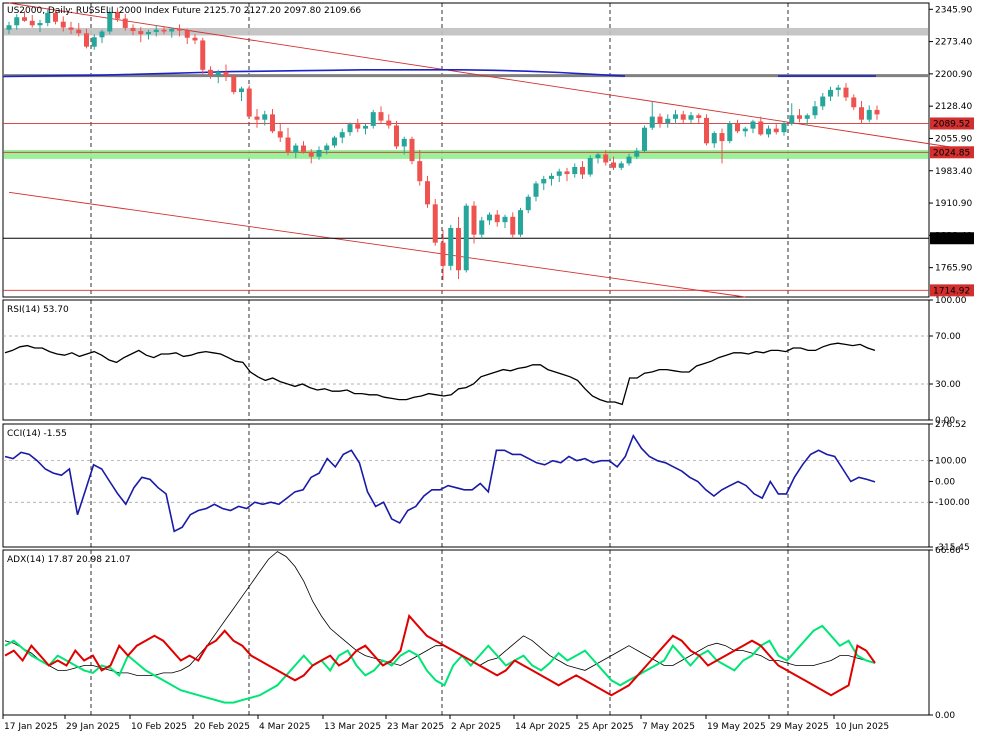  What do you see at coordinates (440, 655) in the screenshot?
I see `adx-series-di` at bounding box center [440, 655].